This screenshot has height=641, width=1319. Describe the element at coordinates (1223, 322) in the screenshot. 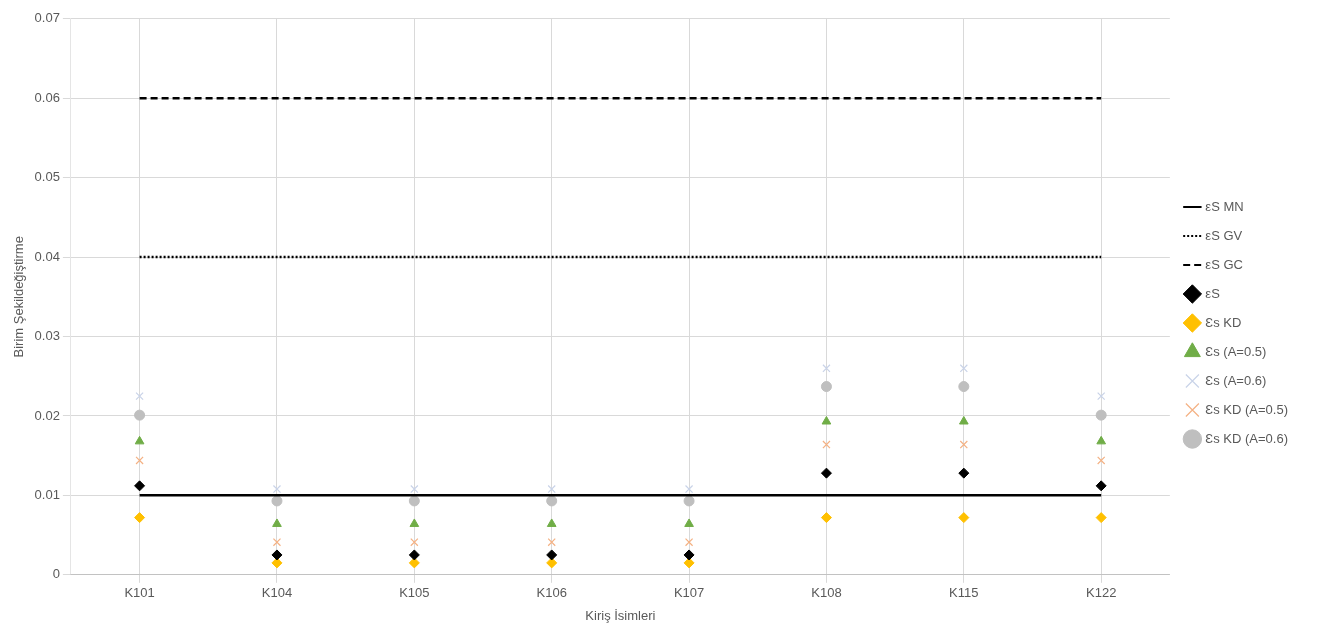

I see `legend-label: Ɛs KD` at that location.